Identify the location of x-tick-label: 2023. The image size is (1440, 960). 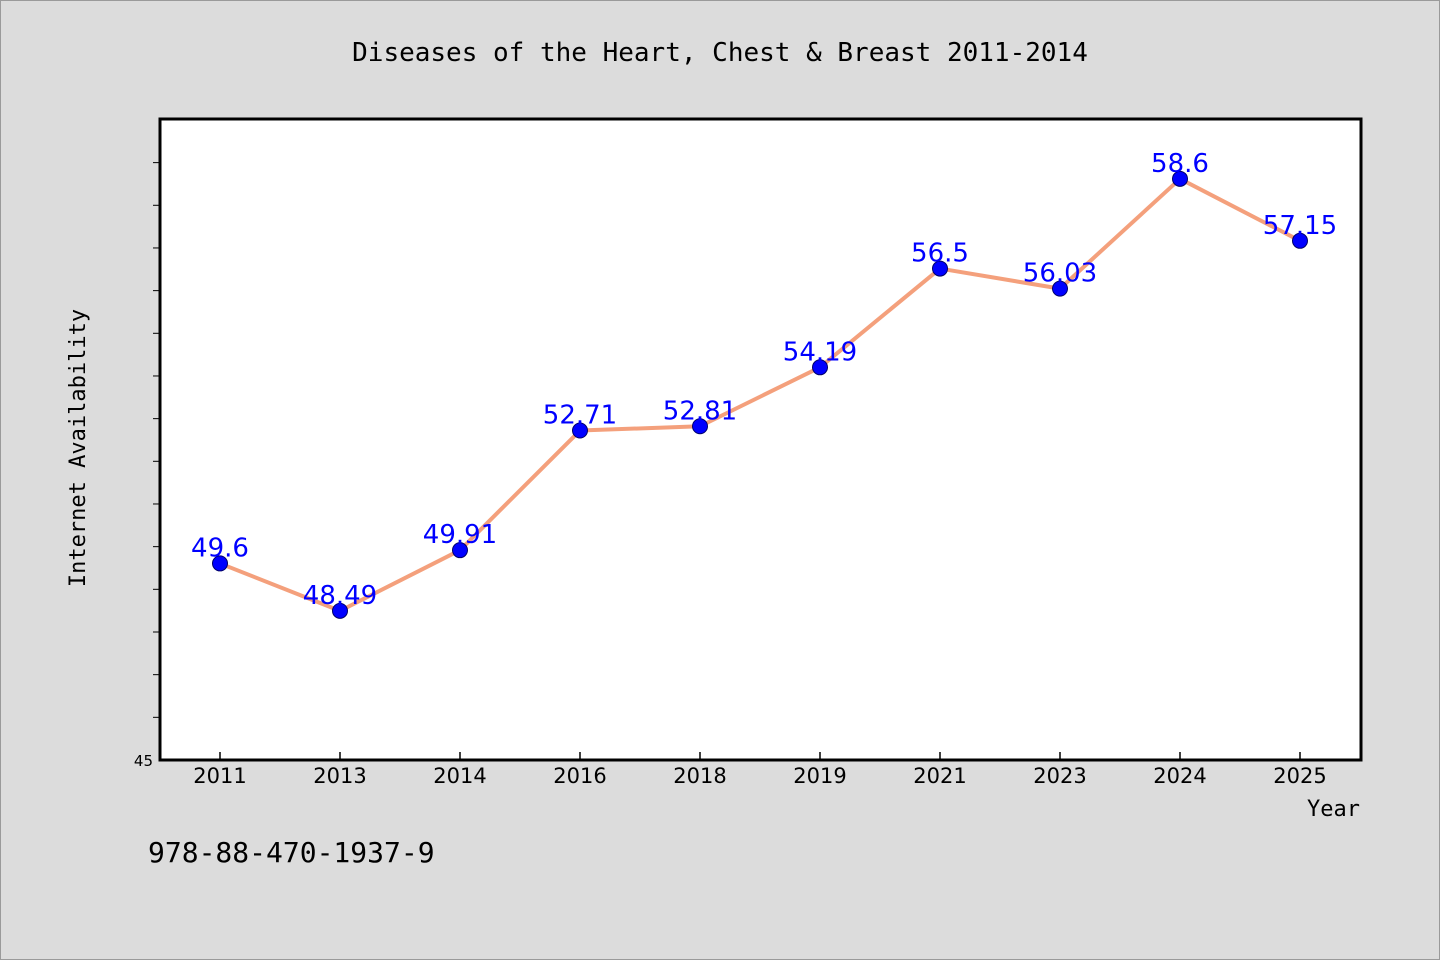
(1059, 776).